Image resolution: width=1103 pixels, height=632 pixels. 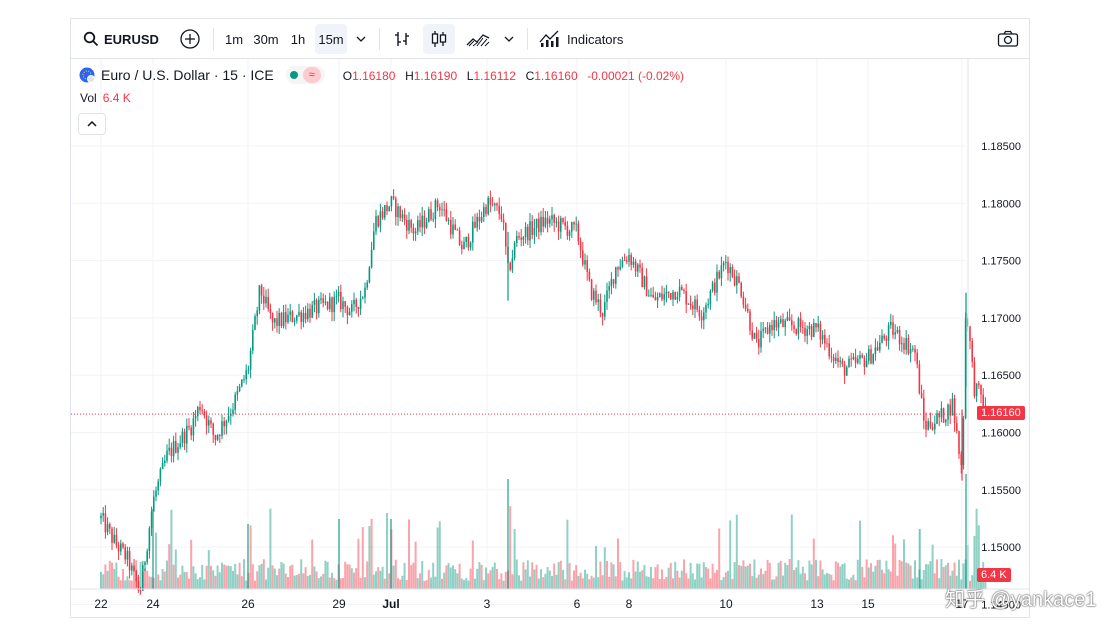 I want to click on high-label: H, so click(x=409, y=75).